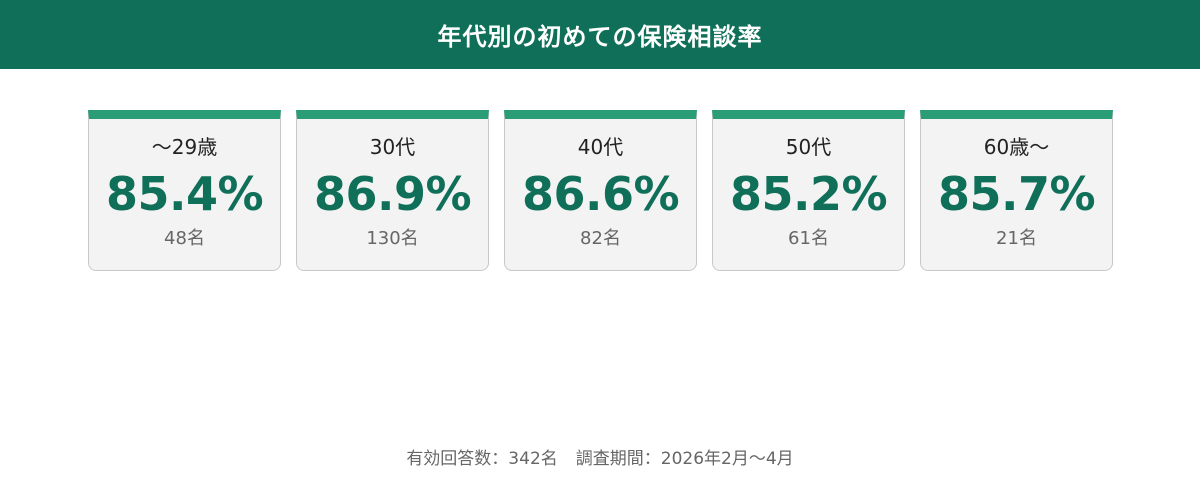  Describe the element at coordinates (684, 459) in the screenshot. I see `survey-period: 調査期間：2026年2月〜4月` at that location.